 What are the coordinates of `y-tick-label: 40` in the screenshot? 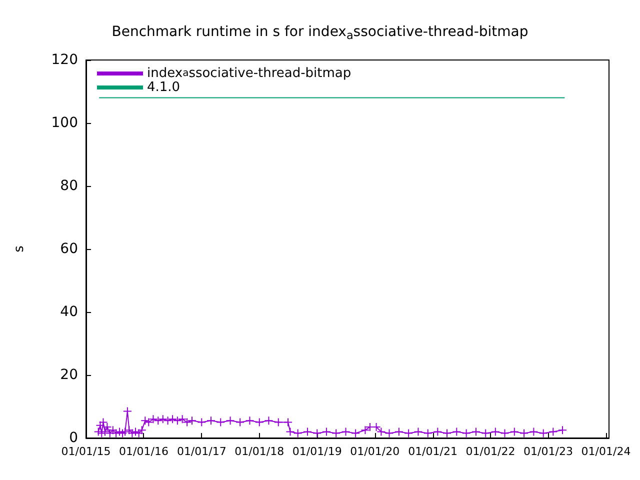 It's located at (69, 312).